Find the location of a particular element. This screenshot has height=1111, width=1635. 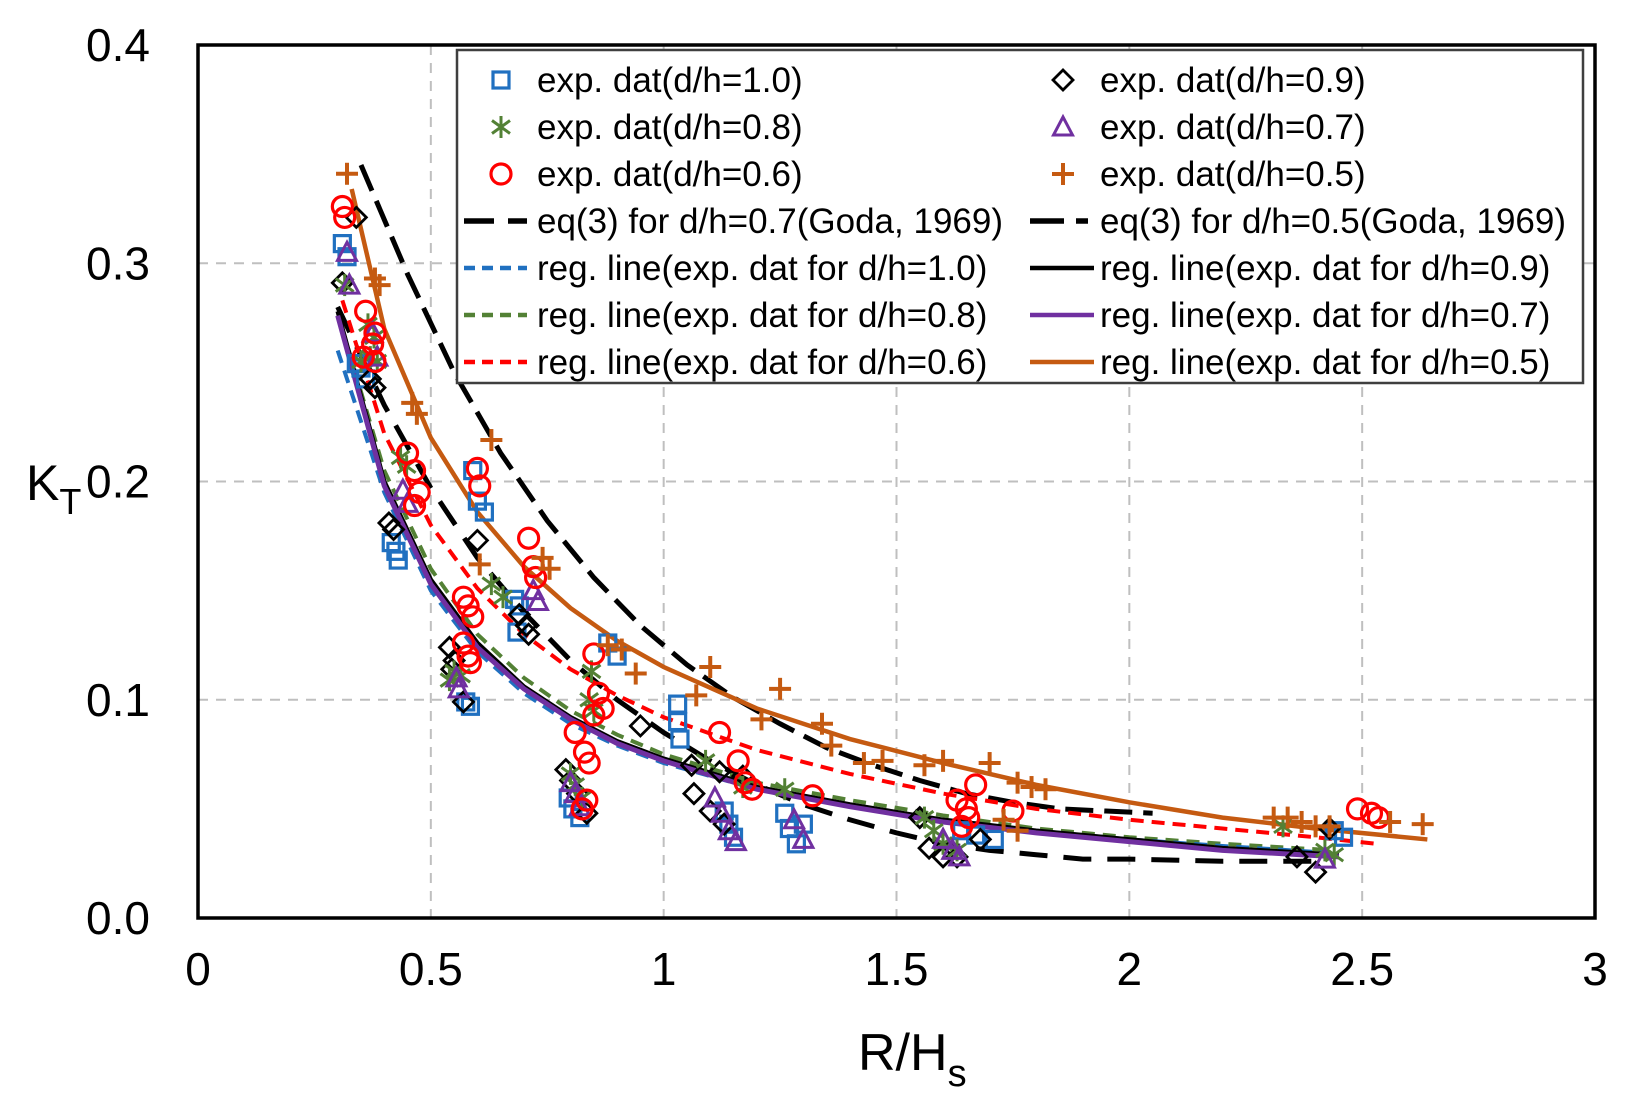

y-tick-label: 0.4 is located at coordinates (118, 45).